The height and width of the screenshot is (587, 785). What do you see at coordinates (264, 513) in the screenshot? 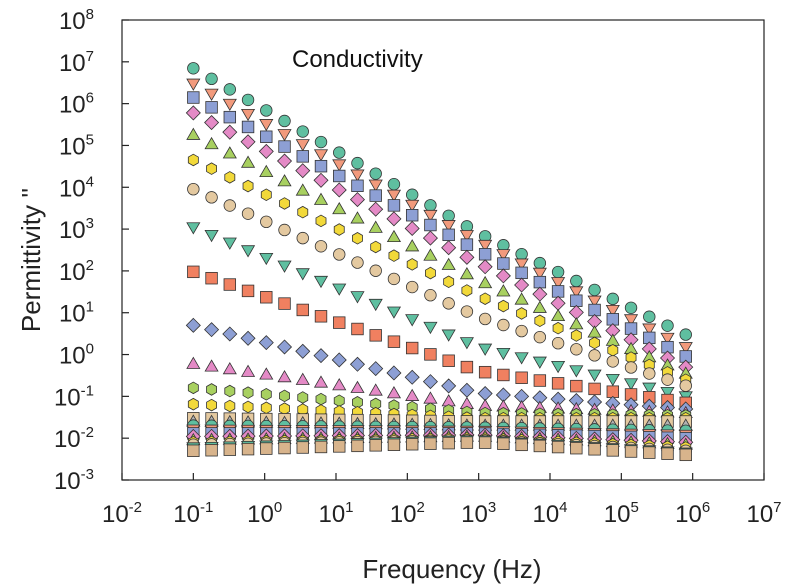
I see `x-tick-label: 10⁰` at bounding box center [264, 513].